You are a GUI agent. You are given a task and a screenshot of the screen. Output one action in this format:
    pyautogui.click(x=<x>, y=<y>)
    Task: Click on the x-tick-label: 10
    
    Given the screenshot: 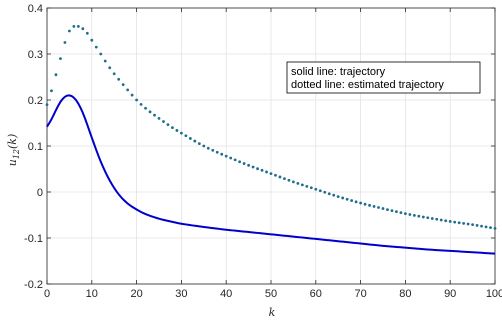 What is the action you would take?
    pyautogui.click(x=92, y=294)
    